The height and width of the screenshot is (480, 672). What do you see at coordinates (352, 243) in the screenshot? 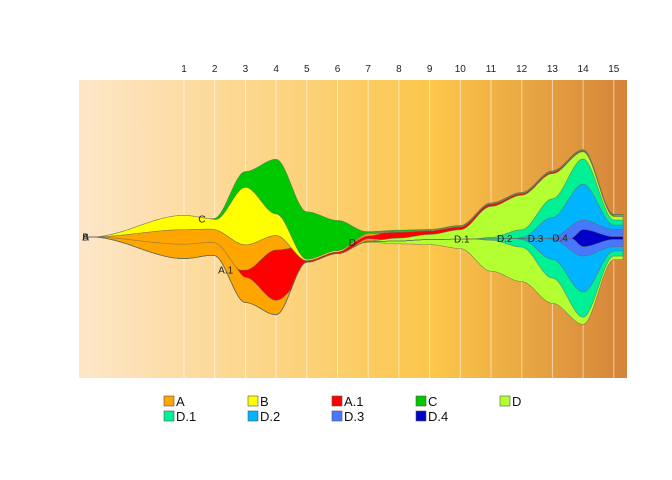
I see `series-label-d: D` at bounding box center [352, 243].